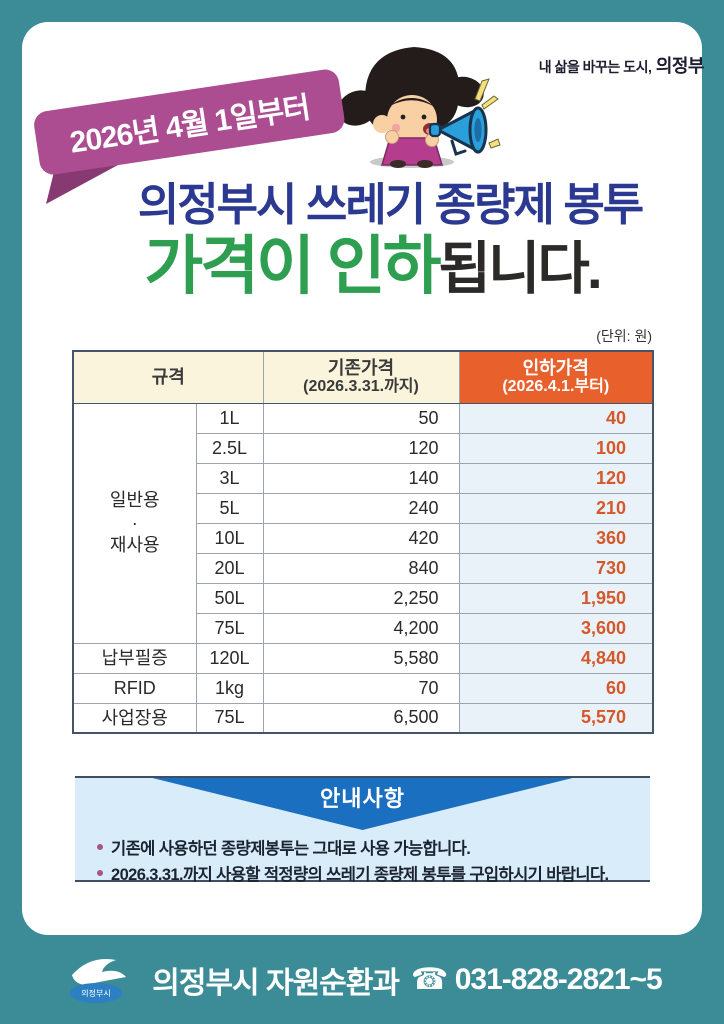 The height and width of the screenshot is (1024, 724). Describe the element at coordinates (361, 418) in the screenshot. I see `old-price-cell: 50` at that location.